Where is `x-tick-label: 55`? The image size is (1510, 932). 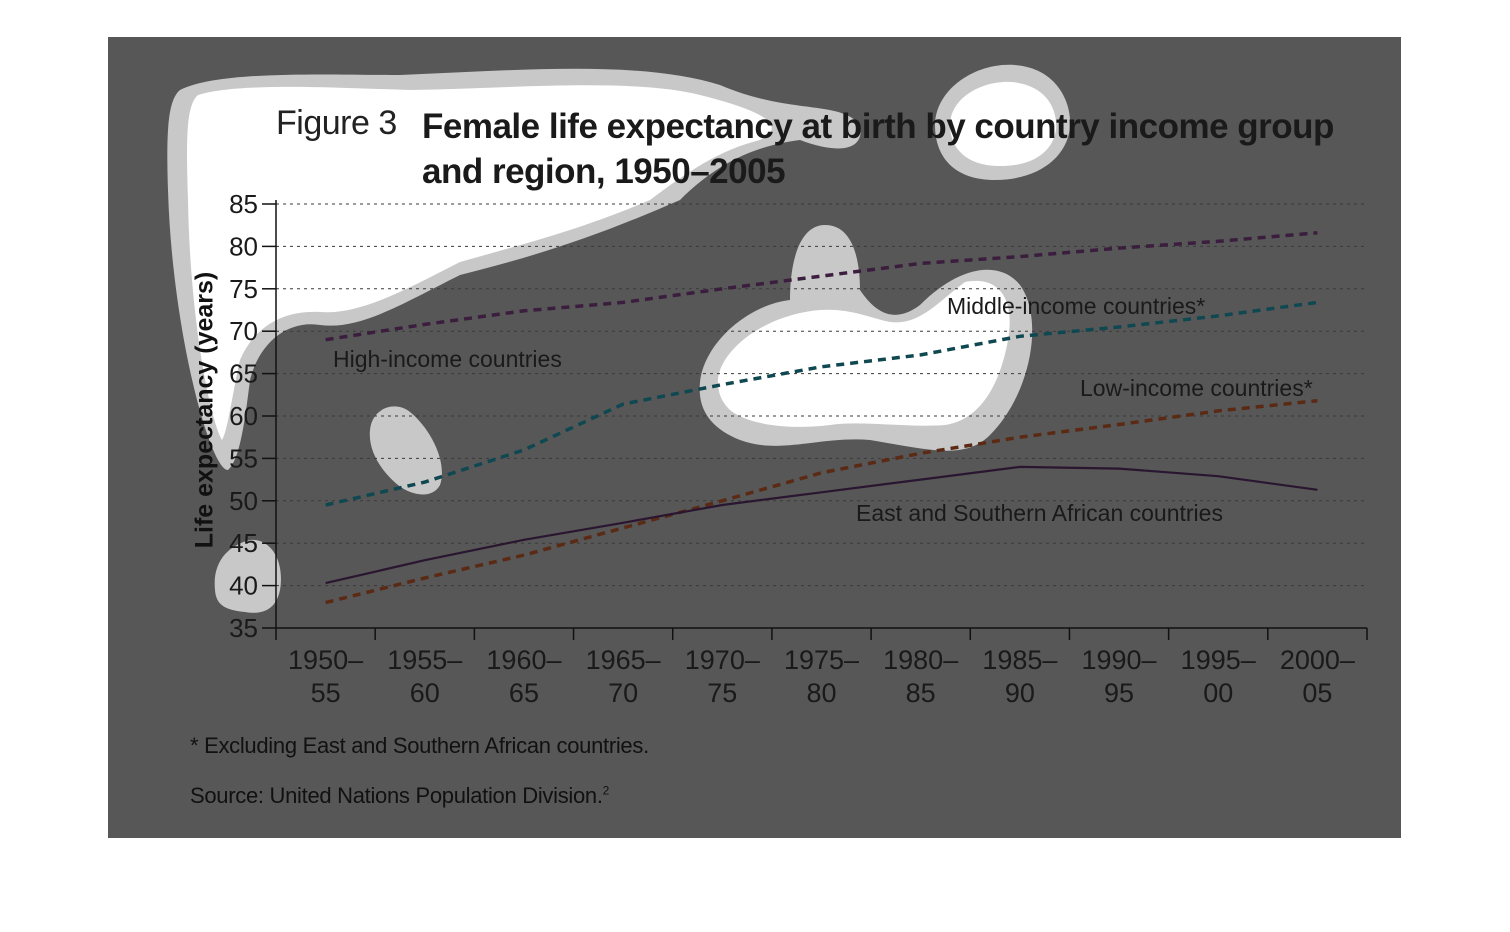
x-tick-label: 55 is located at coordinates (326, 693).